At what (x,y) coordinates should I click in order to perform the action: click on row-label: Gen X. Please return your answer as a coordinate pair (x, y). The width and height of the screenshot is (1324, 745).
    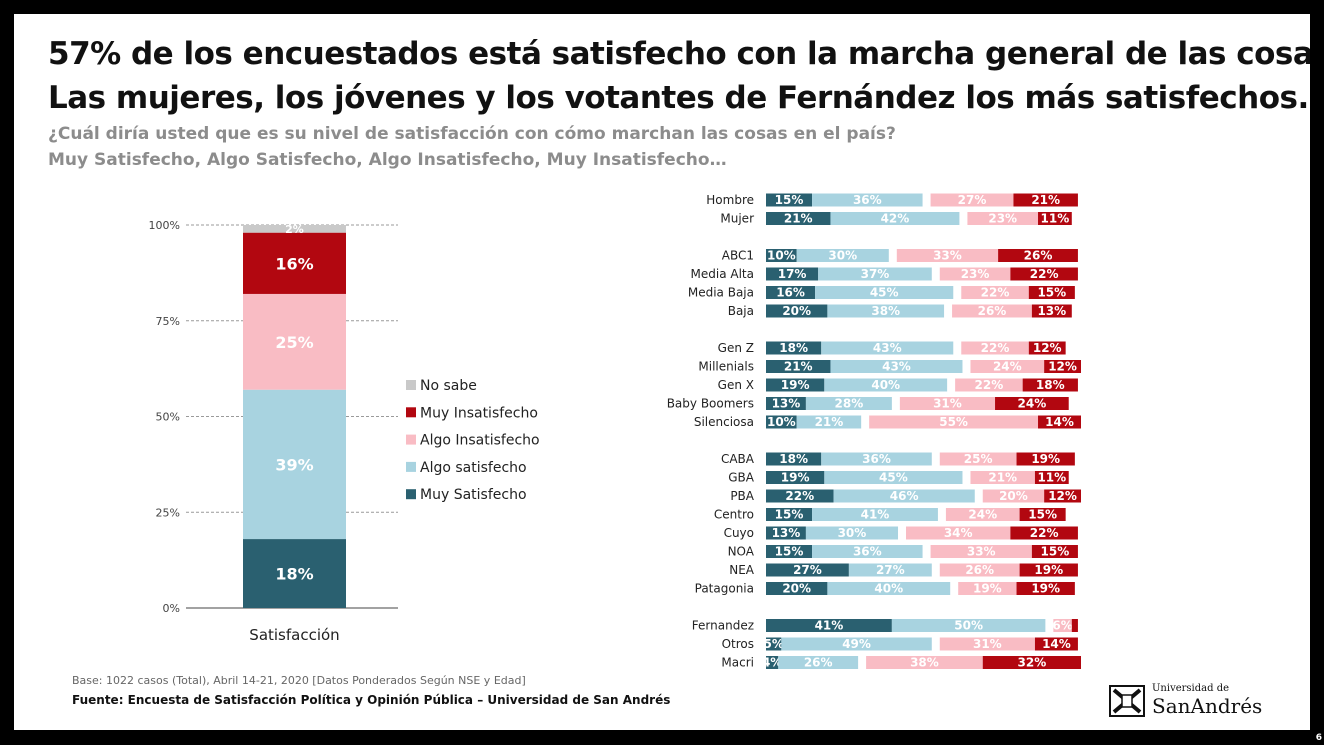
    Looking at the image, I should click on (736, 385).